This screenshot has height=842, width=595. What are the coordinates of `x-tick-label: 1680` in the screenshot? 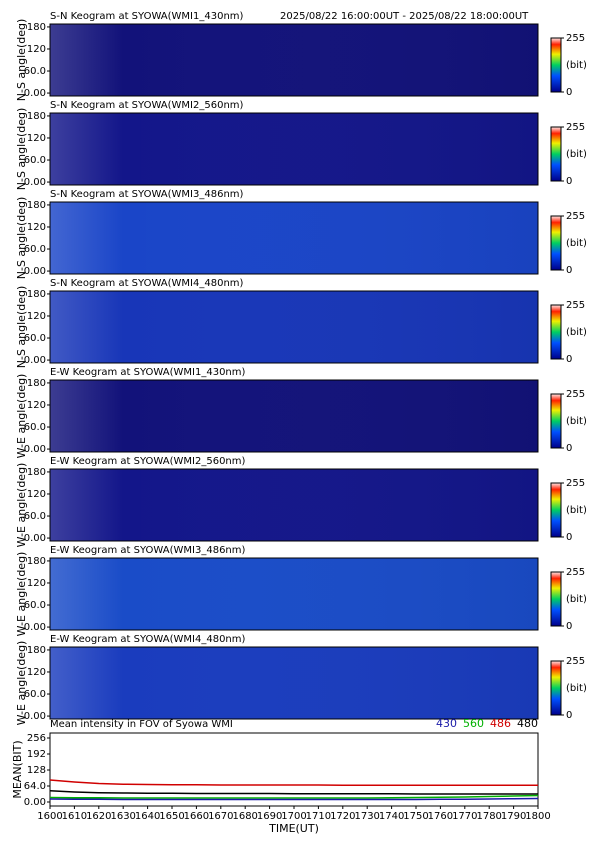 It's located at (244, 816).